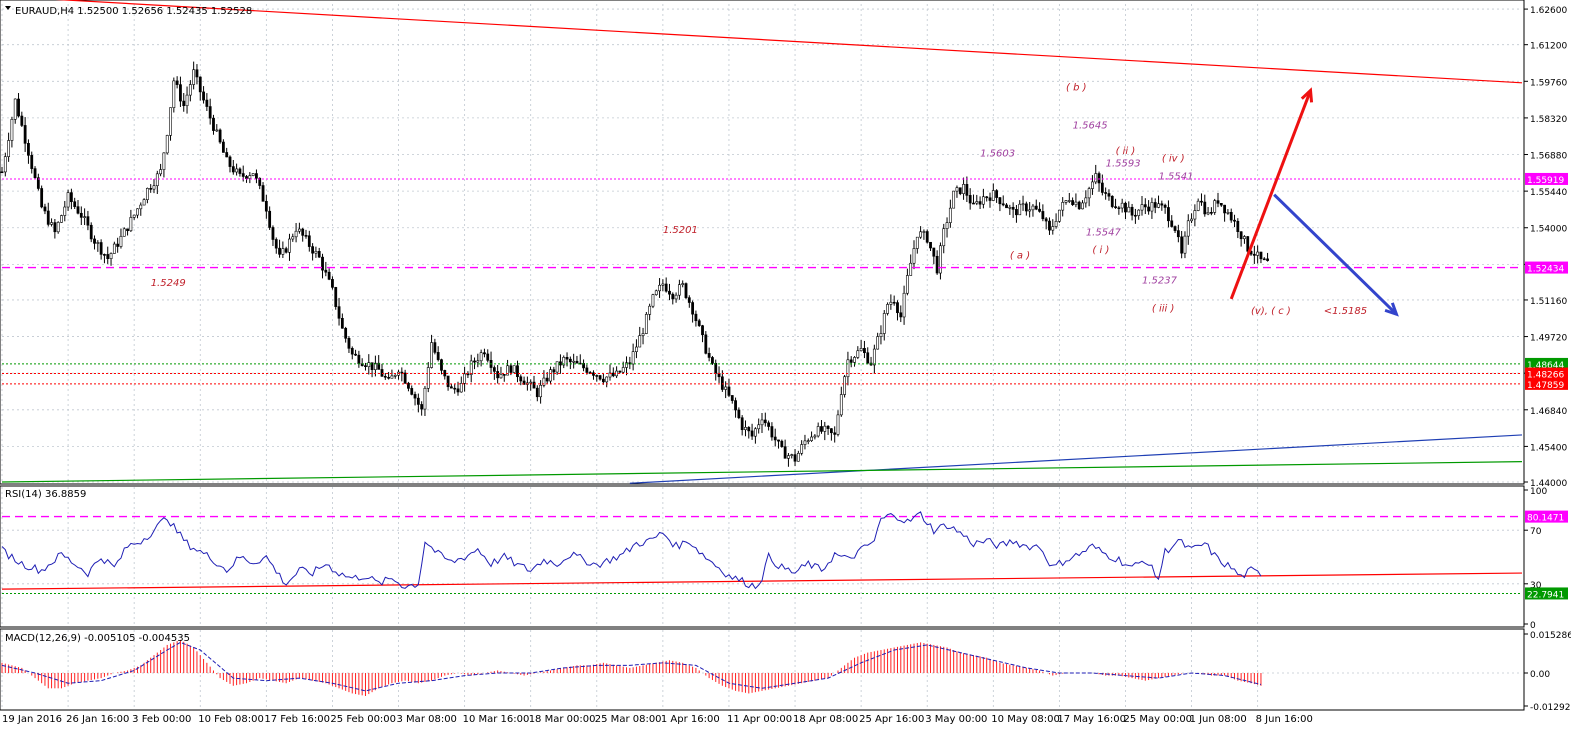 This screenshot has width=1571, height=734. What do you see at coordinates (1545, 595) in the screenshot?
I see `level-price-label: 22.7941` at bounding box center [1545, 595].